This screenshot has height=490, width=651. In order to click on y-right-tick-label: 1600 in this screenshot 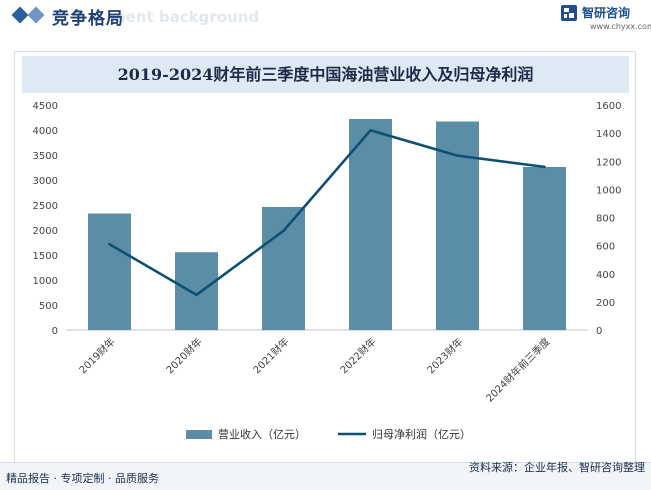, I will do `click(608, 106)`.